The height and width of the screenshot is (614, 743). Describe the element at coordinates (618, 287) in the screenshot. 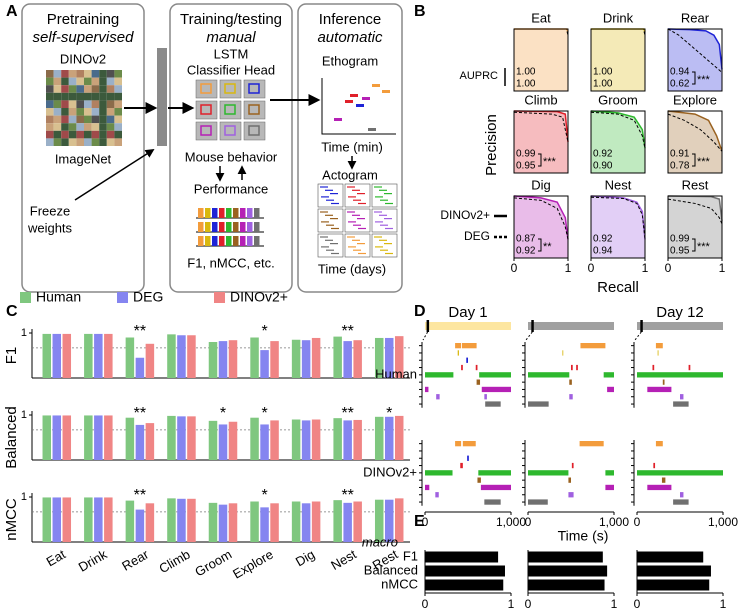

I see `x-axis-label: Recall` at that location.